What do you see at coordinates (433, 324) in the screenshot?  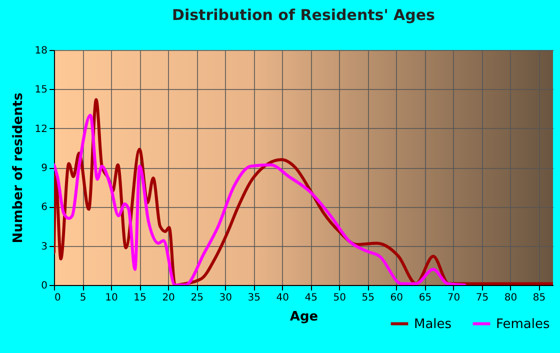 I see `legend-label: Males` at bounding box center [433, 324].